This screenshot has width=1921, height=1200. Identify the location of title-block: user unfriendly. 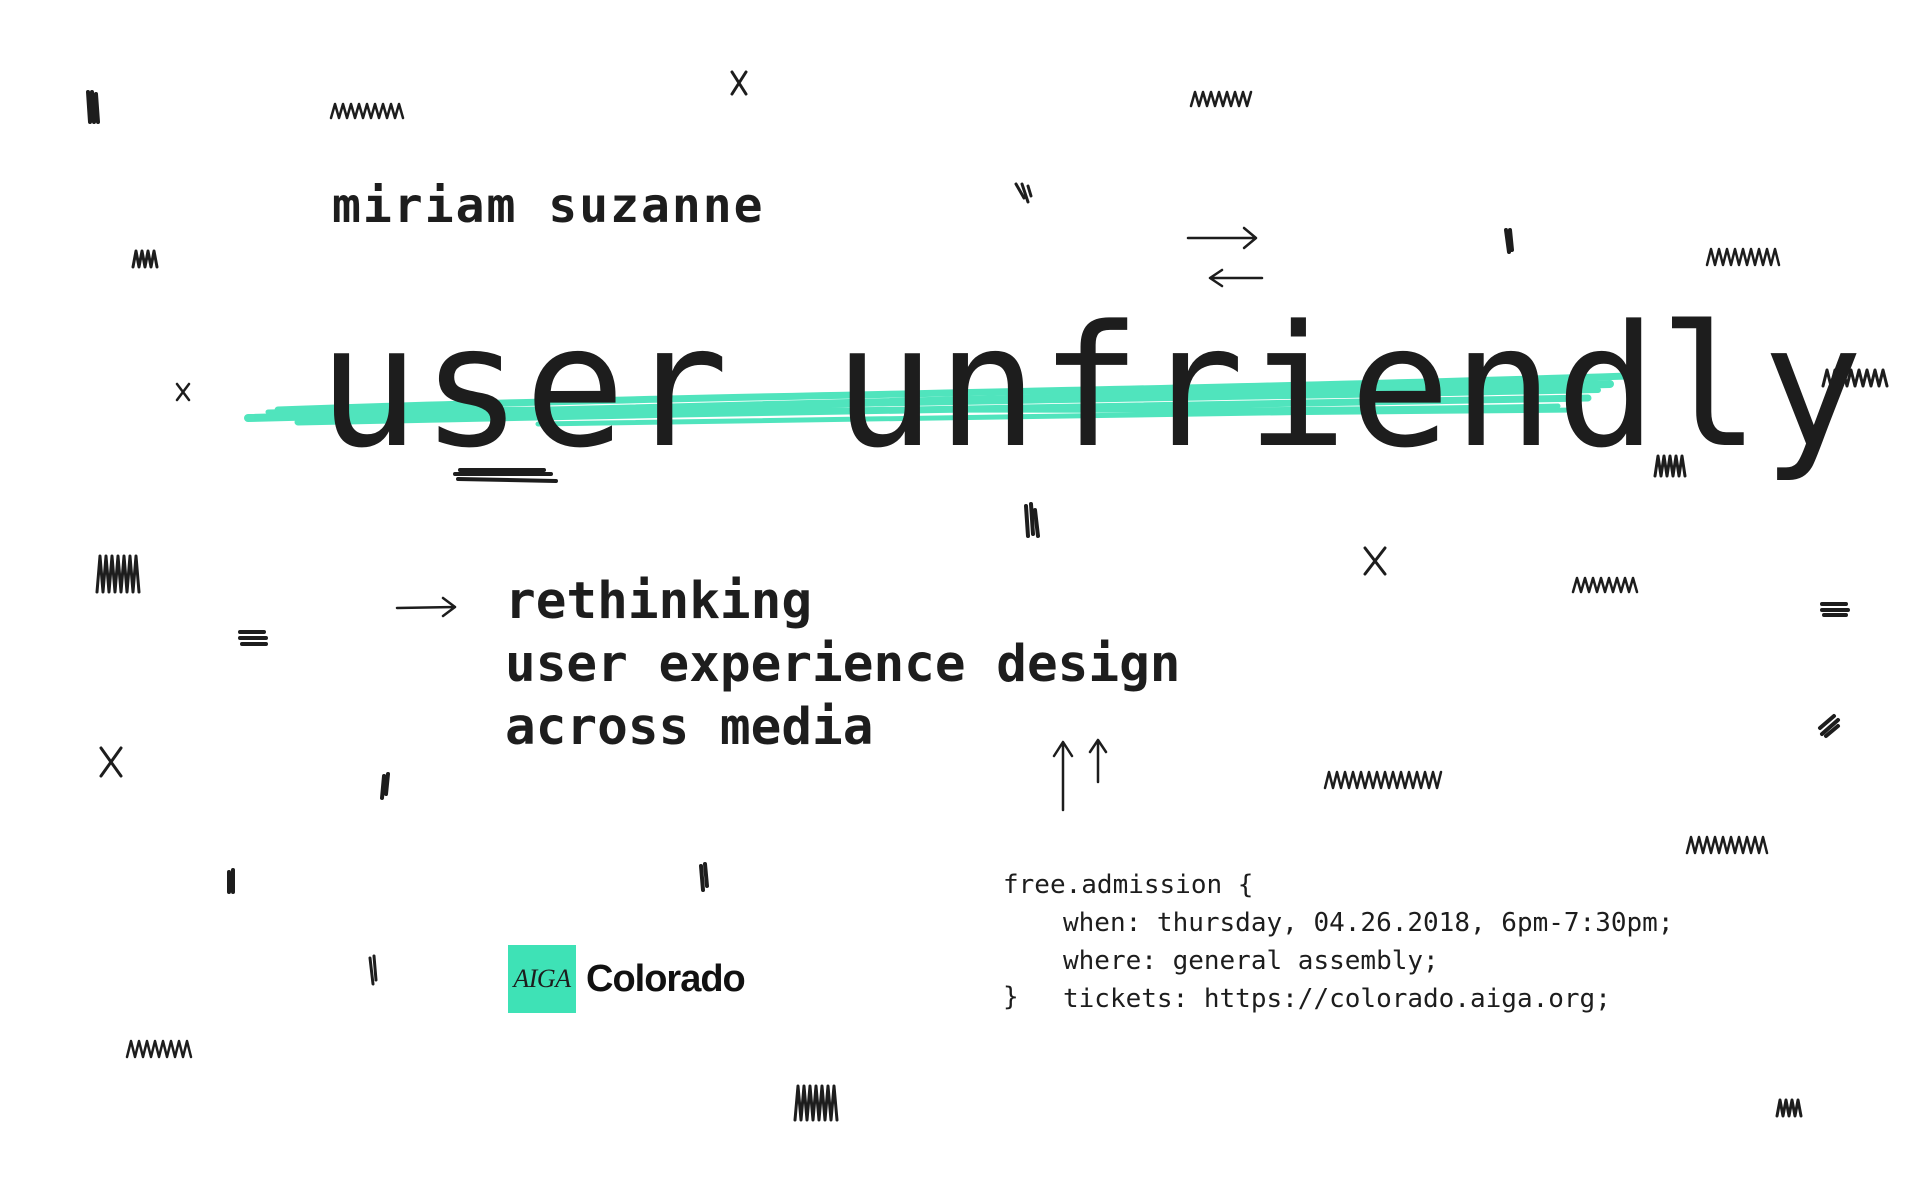
(1053, 387).